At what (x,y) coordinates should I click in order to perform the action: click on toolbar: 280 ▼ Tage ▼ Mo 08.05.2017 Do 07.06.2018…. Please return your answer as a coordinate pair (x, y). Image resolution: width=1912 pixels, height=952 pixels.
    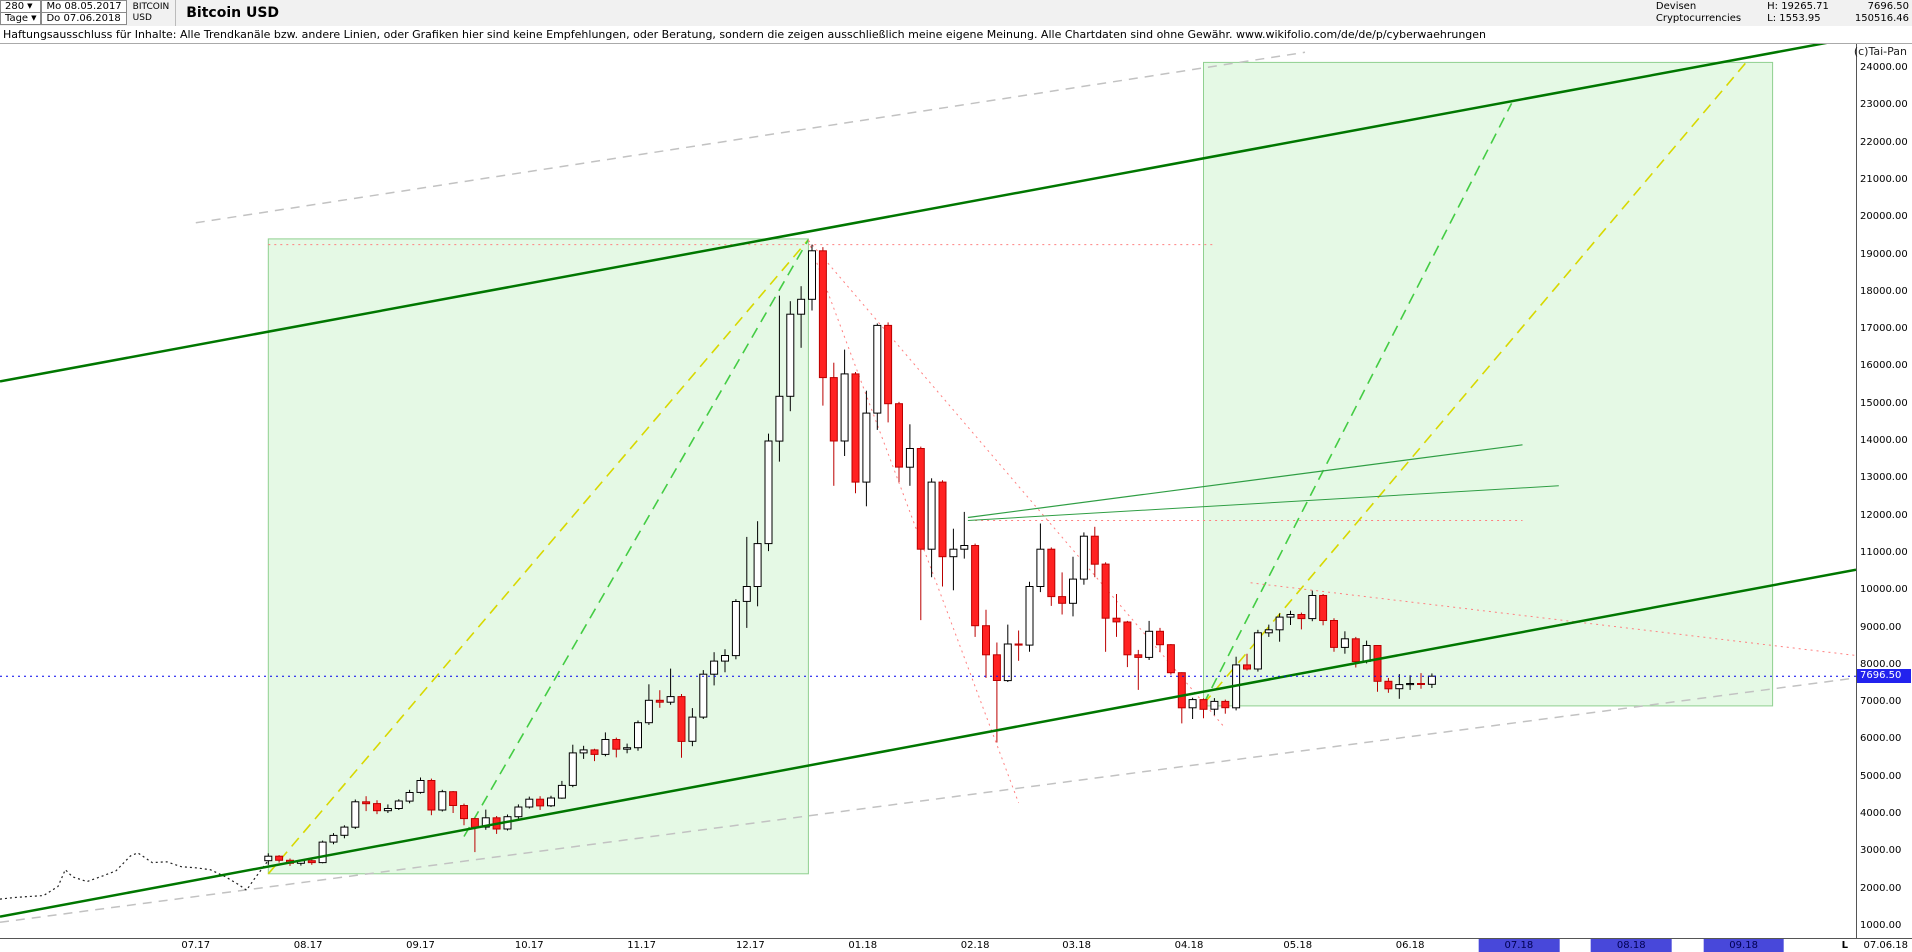
    Looking at the image, I should click on (956, 13).